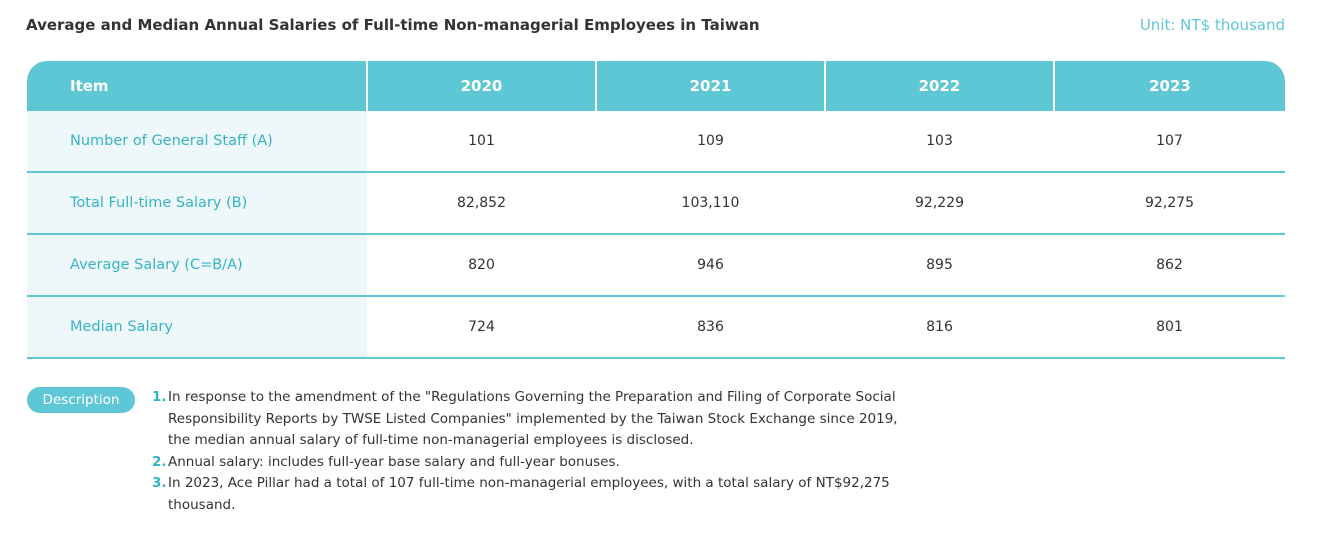 The width and height of the screenshot is (1333, 546). Describe the element at coordinates (197, 327) in the screenshot. I see `row-label-median-salary: Median Salary` at that location.